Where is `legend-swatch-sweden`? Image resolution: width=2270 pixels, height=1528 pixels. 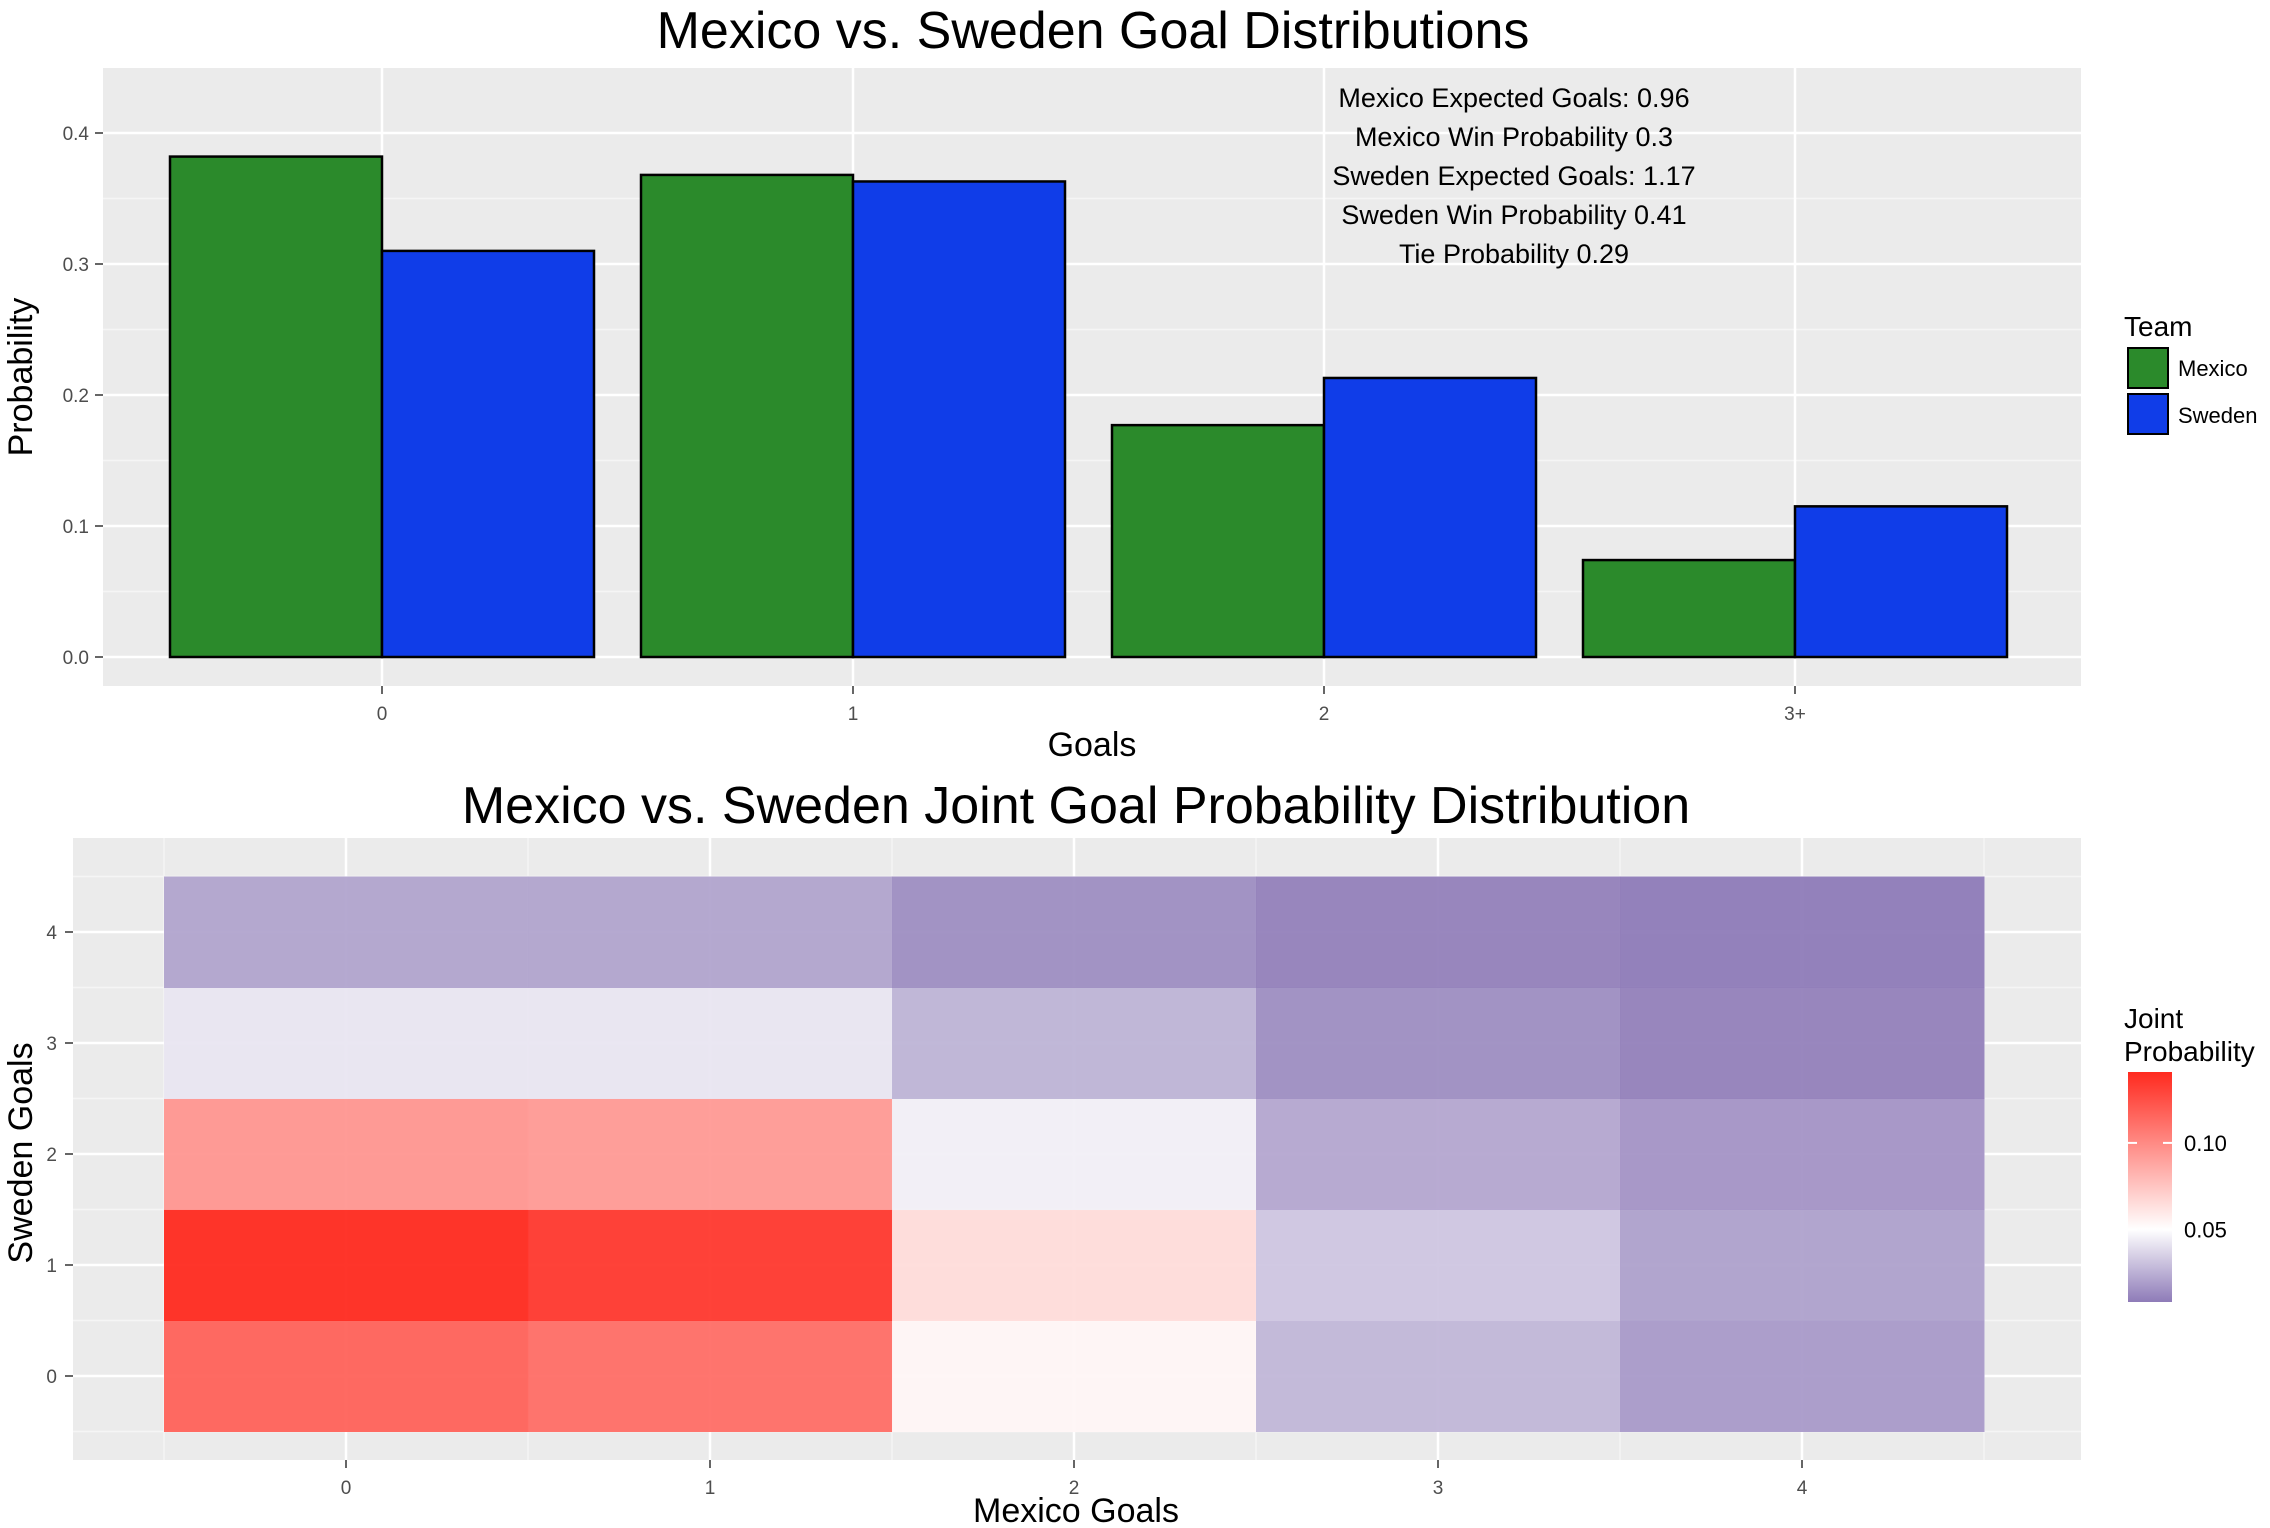
legend-swatch-sweden is located at coordinates (2148, 414).